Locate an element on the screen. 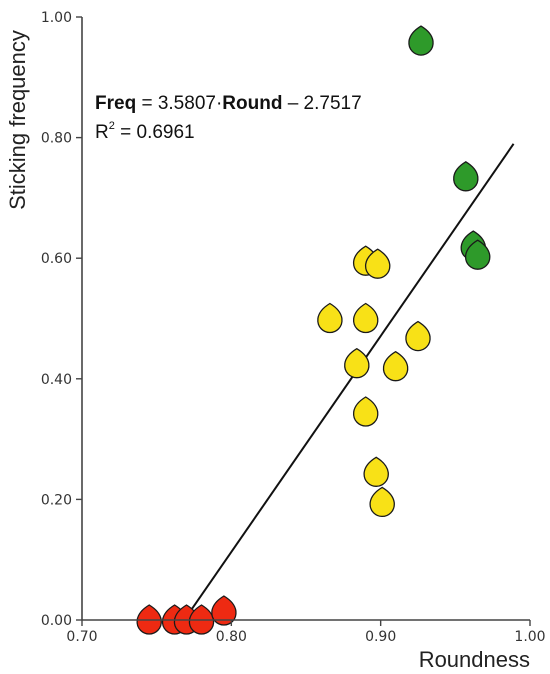 This screenshot has height=674, width=550. y-tick-label: 0.40 is located at coordinates (56, 380).